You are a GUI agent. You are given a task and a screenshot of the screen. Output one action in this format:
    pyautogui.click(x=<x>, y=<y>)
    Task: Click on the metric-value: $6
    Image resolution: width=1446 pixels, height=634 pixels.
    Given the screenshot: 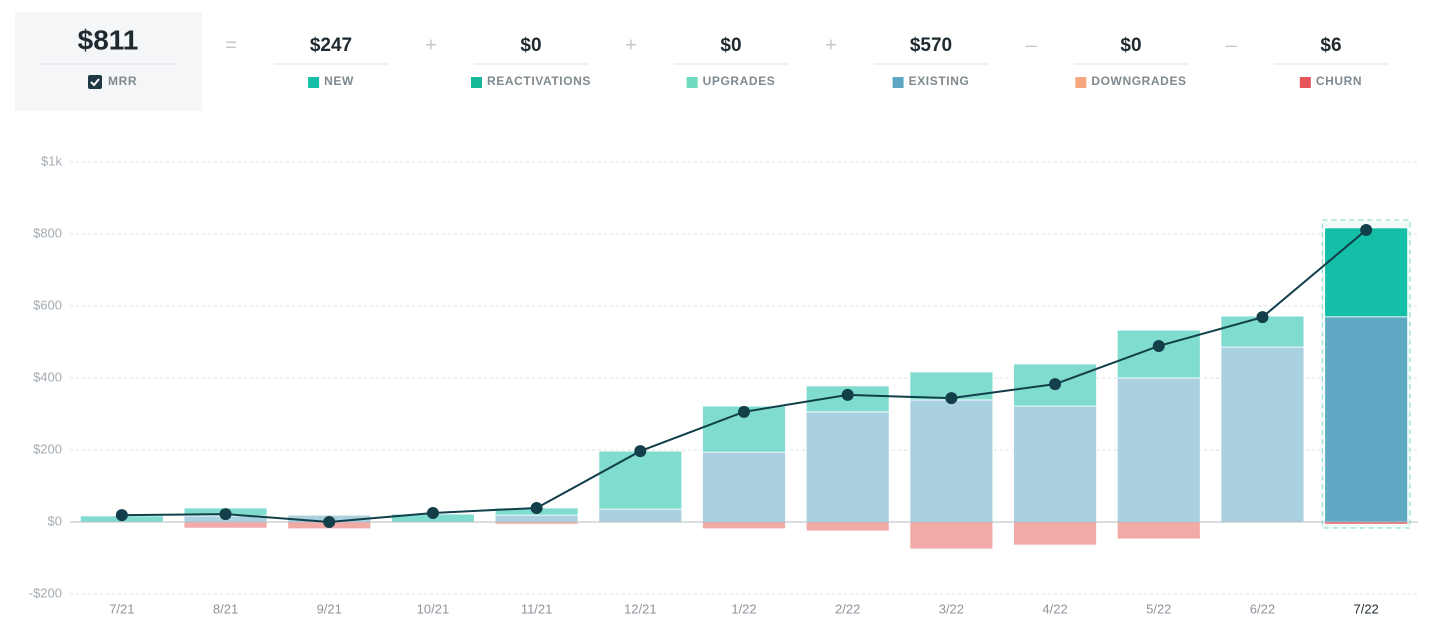 What is the action you would take?
    pyautogui.click(x=1330, y=45)
    